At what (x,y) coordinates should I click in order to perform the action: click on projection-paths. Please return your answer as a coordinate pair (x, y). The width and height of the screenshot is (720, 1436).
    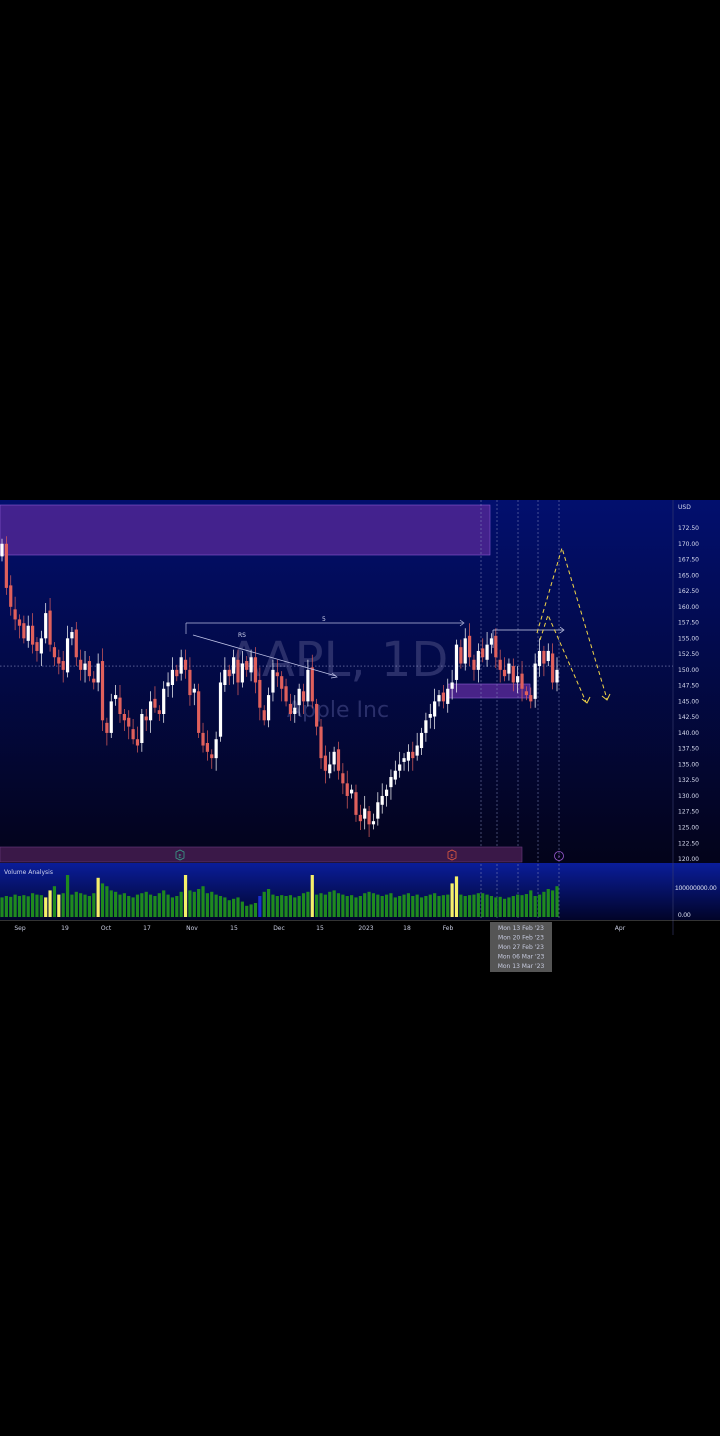
    Looking at the image, I should click on (573, 625).